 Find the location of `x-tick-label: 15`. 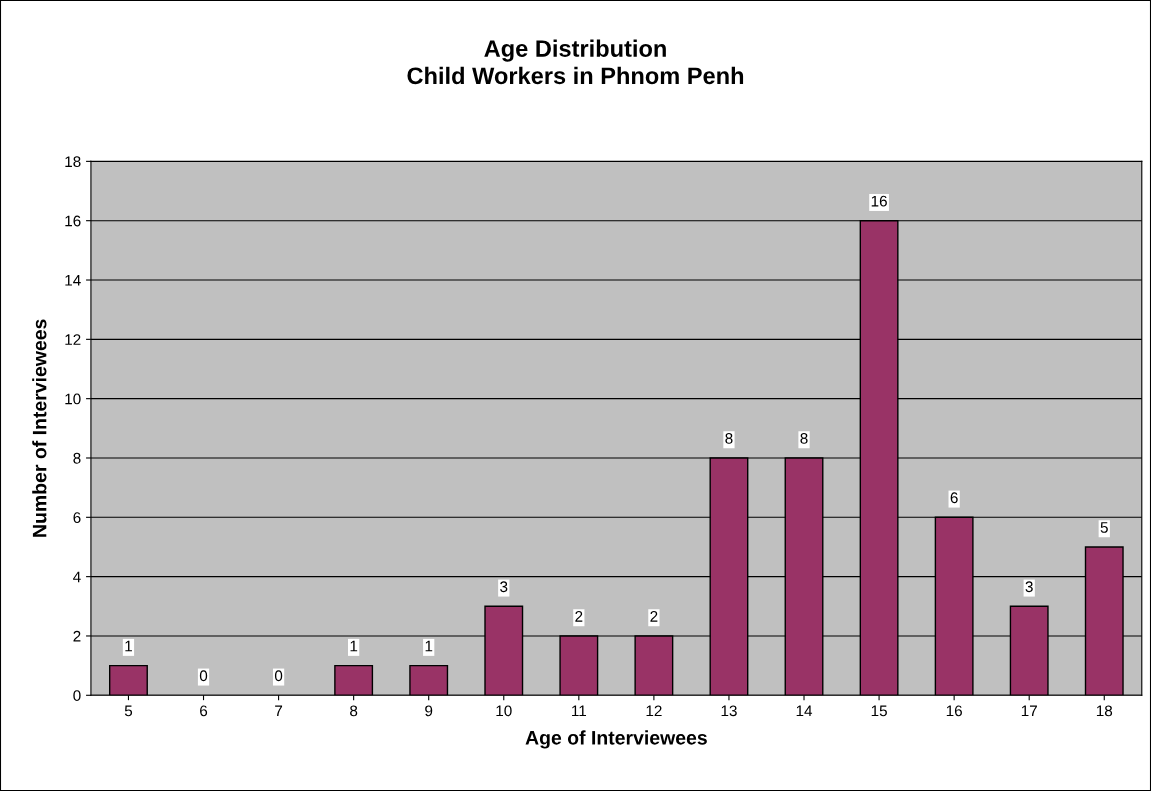

x-tick-label: 15 is located at coordinates (879, 711).